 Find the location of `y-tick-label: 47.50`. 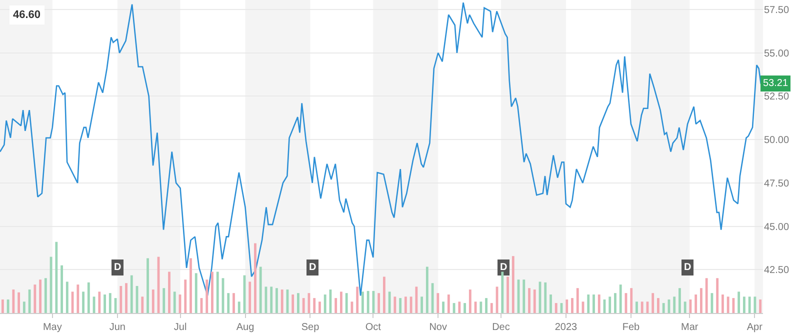

y-tick-label: 47.50 is located at coordinates (777, 184).